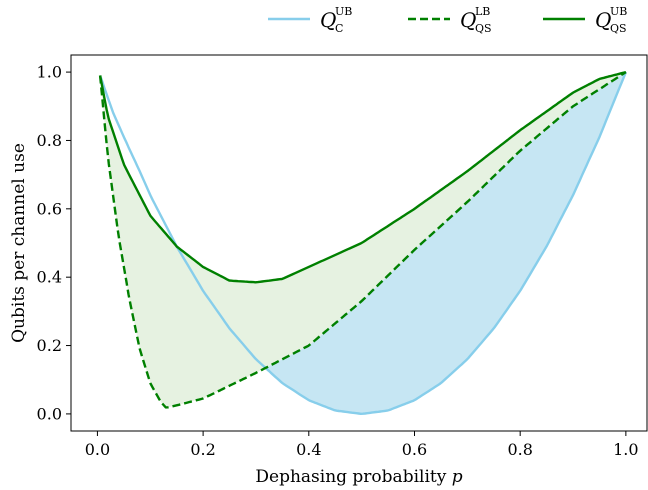 This screenshot has height=490, width=648. What do you see at coordinates (519, 449) in the screenshot?
I see `x-tick-label: 0.8` at bounding box center [519, 449].